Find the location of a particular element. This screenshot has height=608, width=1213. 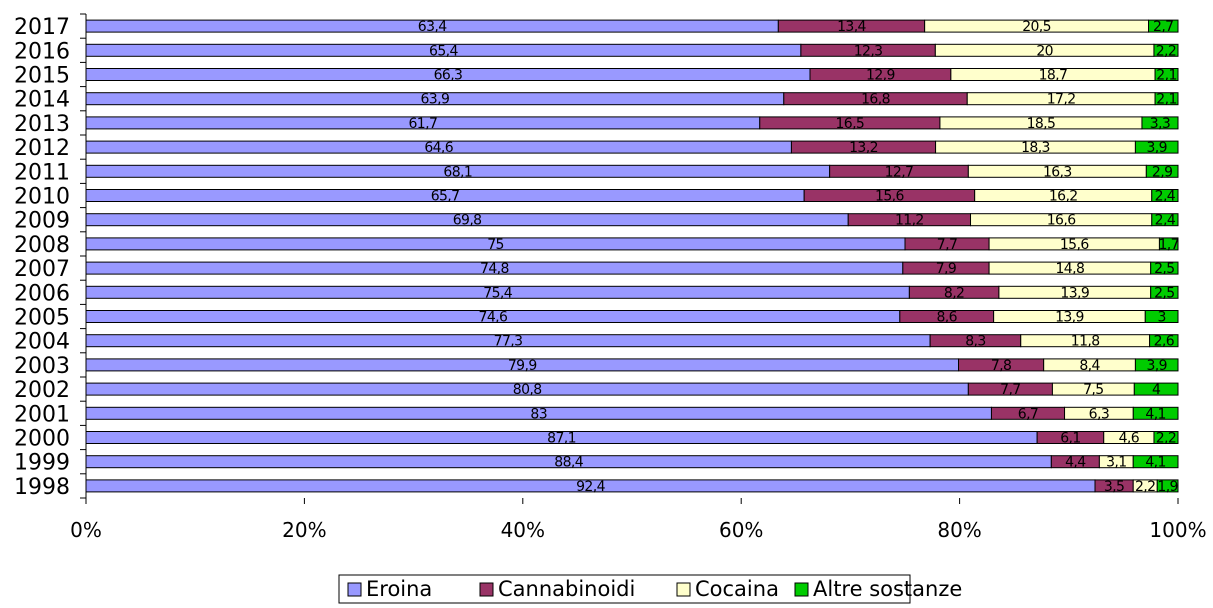

x-tick-label: 40% is located at coordinates (523, 530).